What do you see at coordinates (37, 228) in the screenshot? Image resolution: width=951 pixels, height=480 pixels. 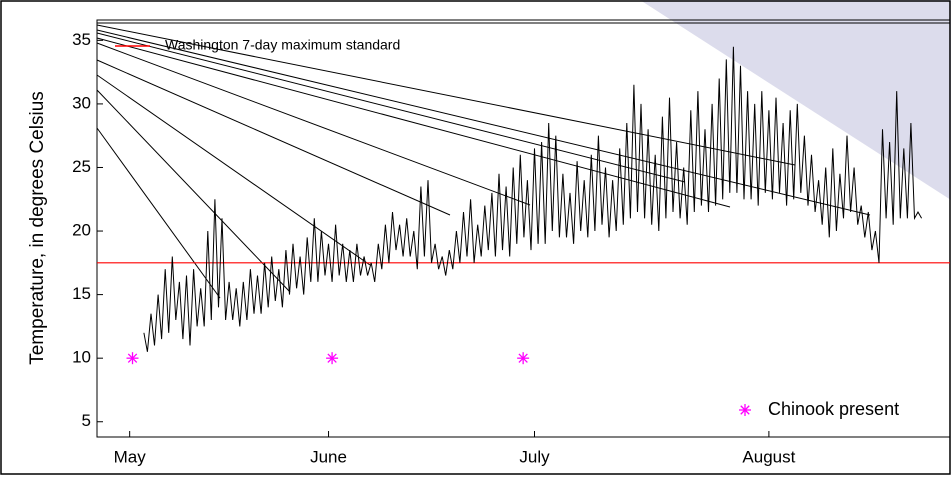 I see `y-axis-label: Temperature, in degrees Celsius` at bounding box center [37, 228].